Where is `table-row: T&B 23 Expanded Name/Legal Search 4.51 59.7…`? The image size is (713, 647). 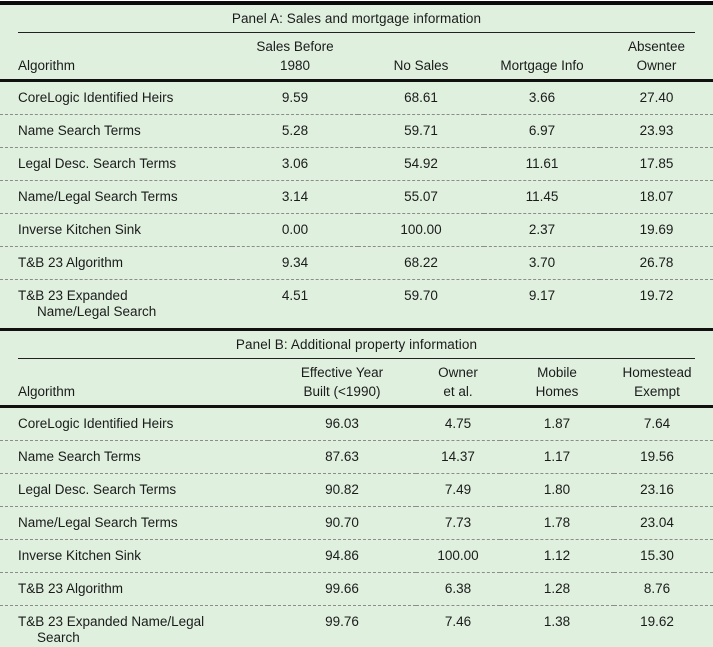
table-row: T&B 23 Expanded Name/Legal Search 4.51 59.7… is located at coordinates (356, 303).